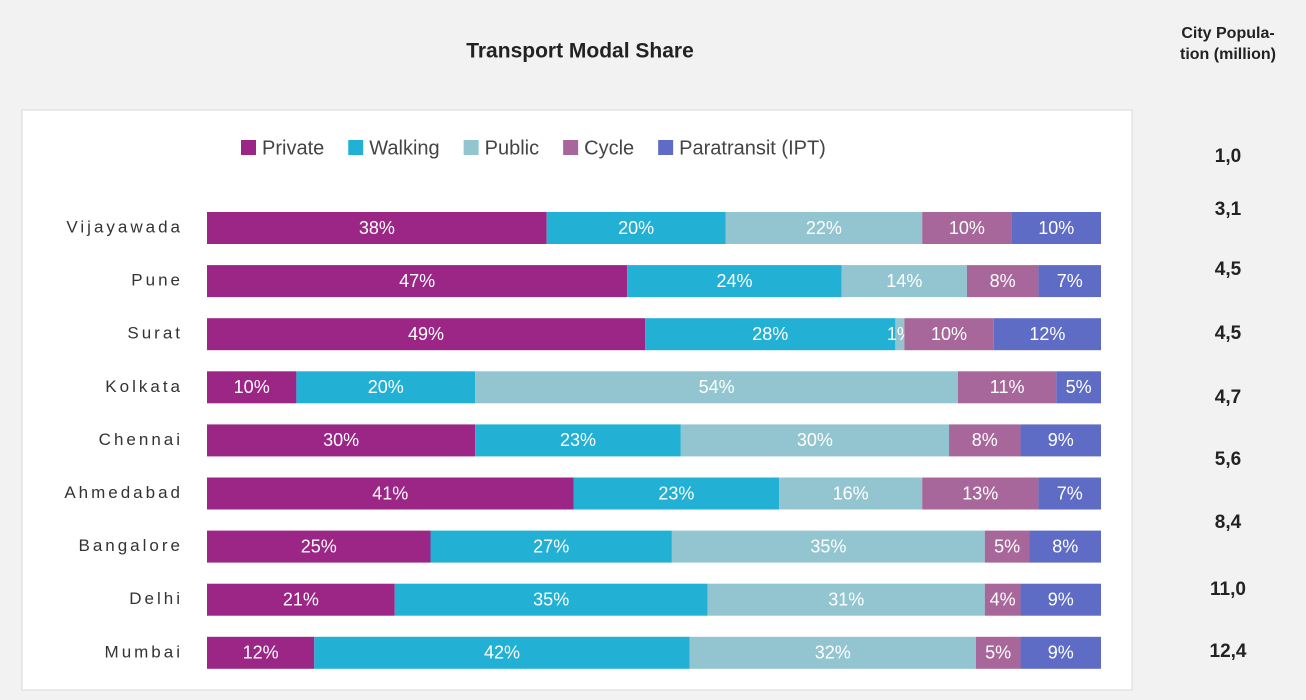  Describe the element at coordinates (1228, 459) in the screenshot. I see `population-value: 5,6` at that location.